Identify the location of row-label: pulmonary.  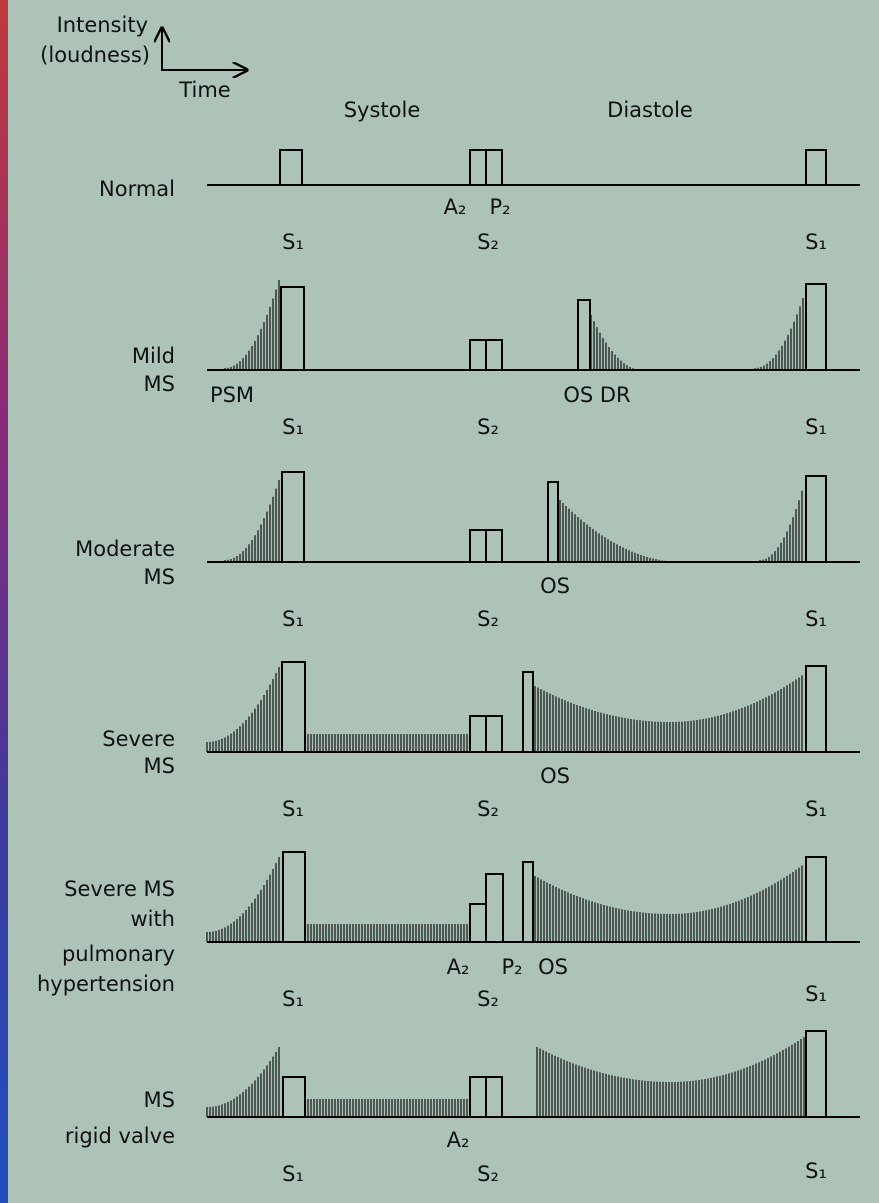
(118, 954).